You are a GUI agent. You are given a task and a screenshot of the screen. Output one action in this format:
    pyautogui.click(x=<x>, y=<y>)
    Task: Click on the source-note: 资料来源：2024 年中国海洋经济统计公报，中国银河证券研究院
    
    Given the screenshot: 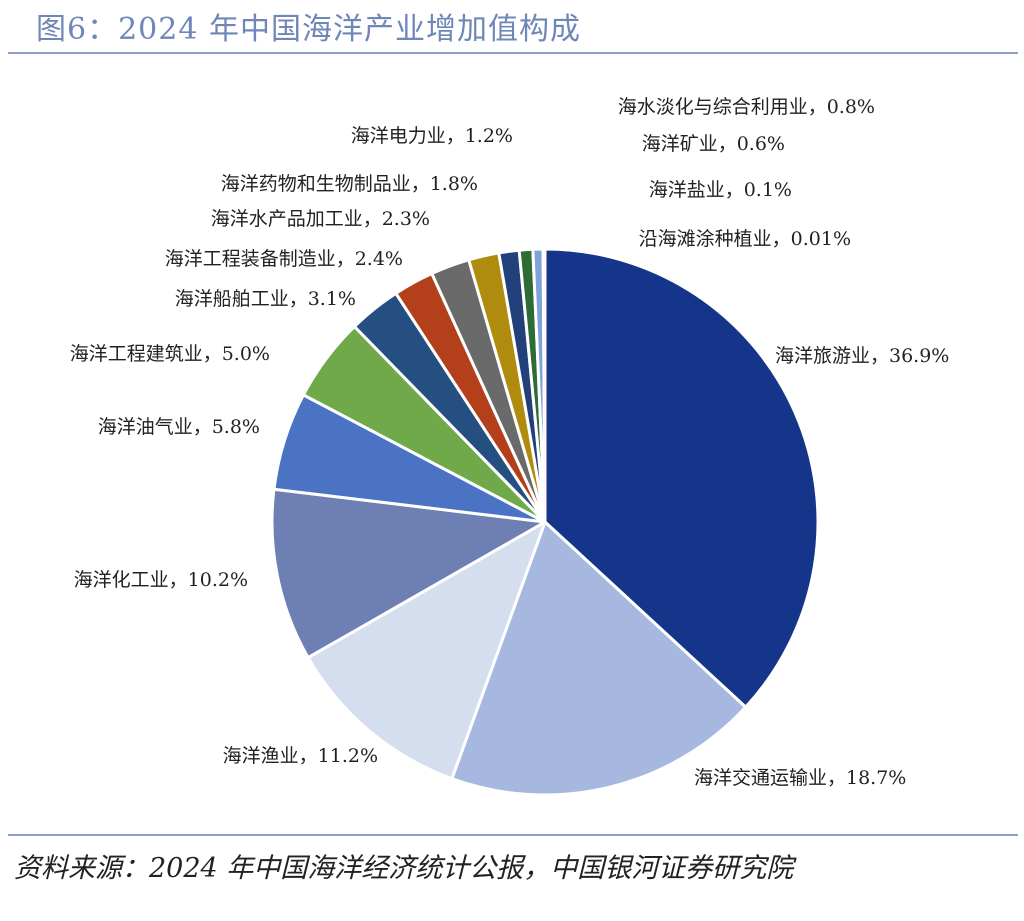 What is the action you would take?
    pyautogui.click(x=404, y=868)
    